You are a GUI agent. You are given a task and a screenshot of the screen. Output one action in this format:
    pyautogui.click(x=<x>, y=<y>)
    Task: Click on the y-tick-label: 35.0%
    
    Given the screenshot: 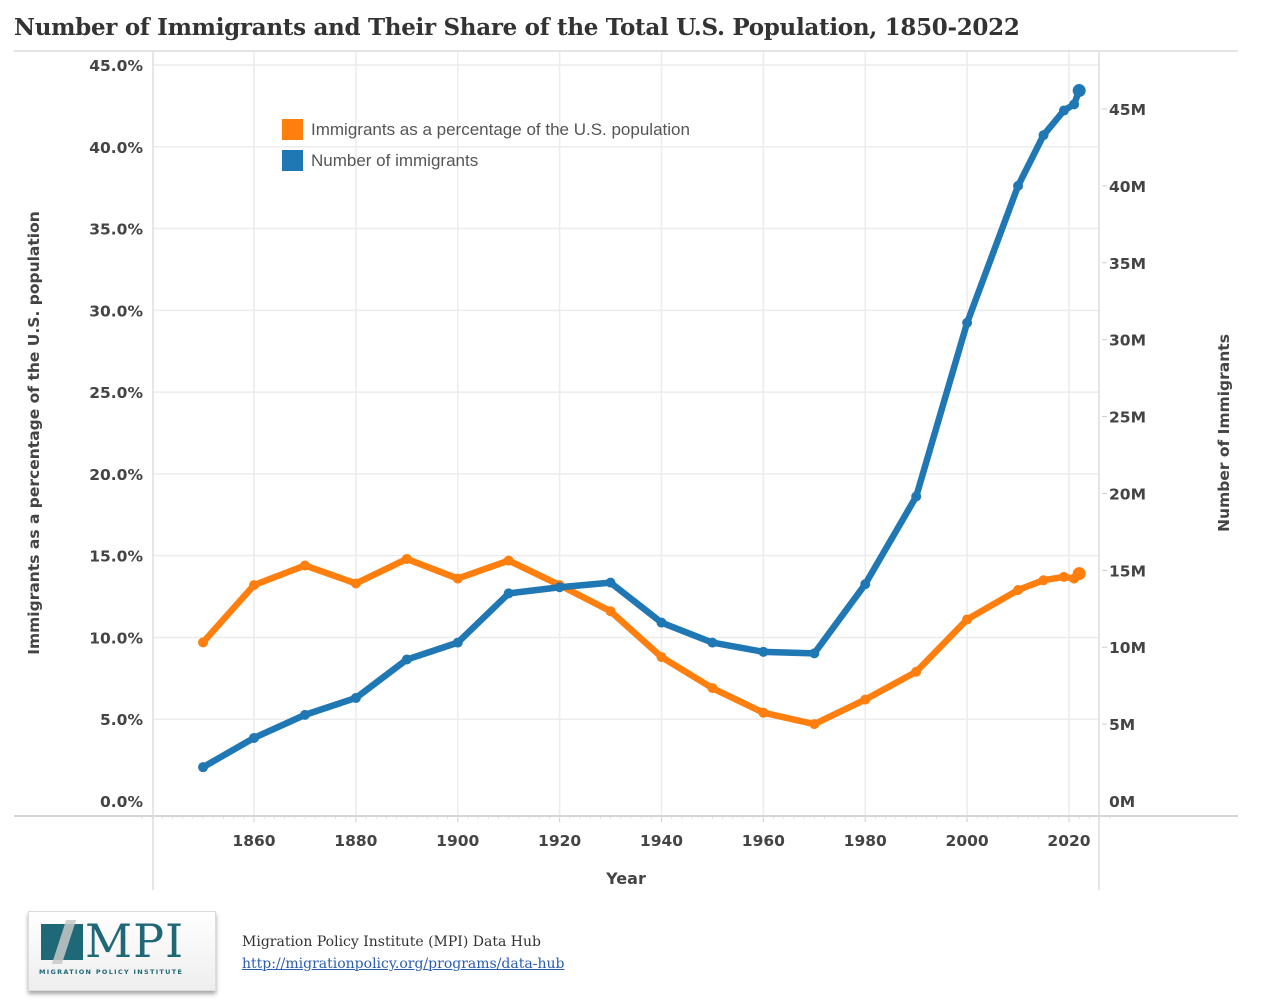 What is the action you would take?
    pyautogui.click(x=116, y=230)
    